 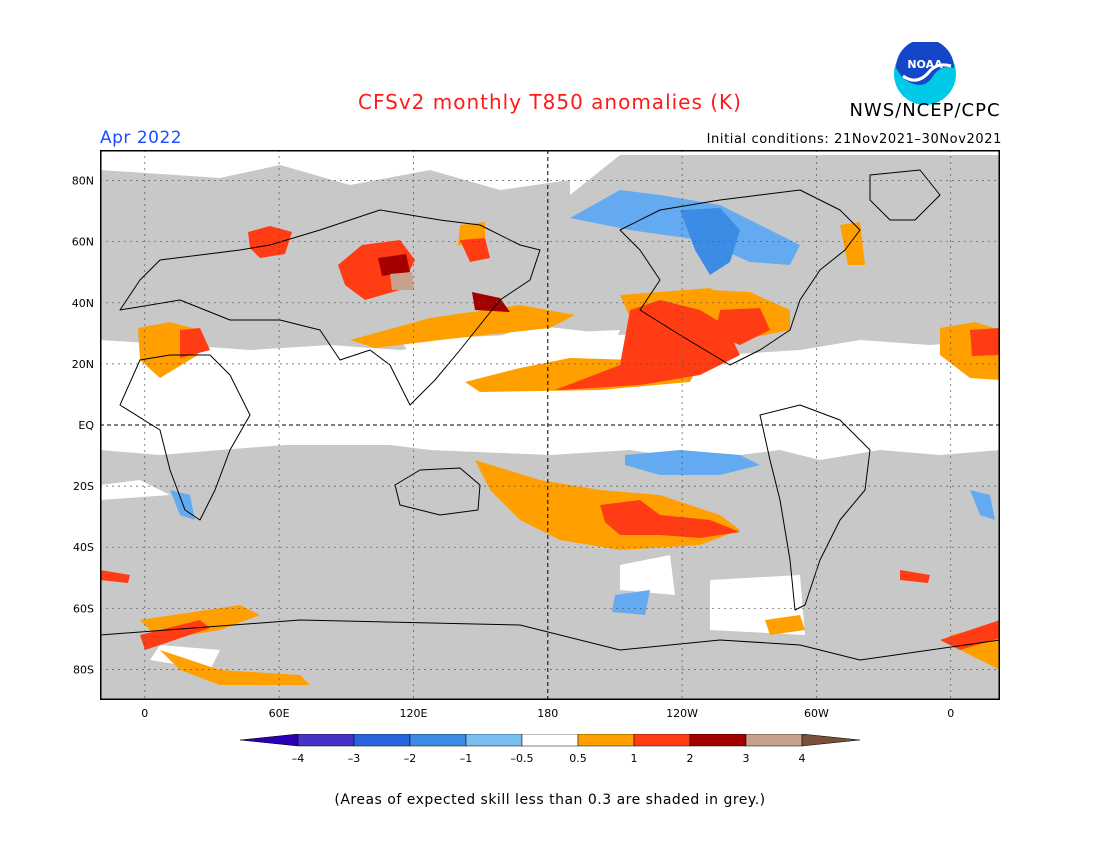 I want to click on colorbar-tick-label: 1, so click(x=634, y=758).